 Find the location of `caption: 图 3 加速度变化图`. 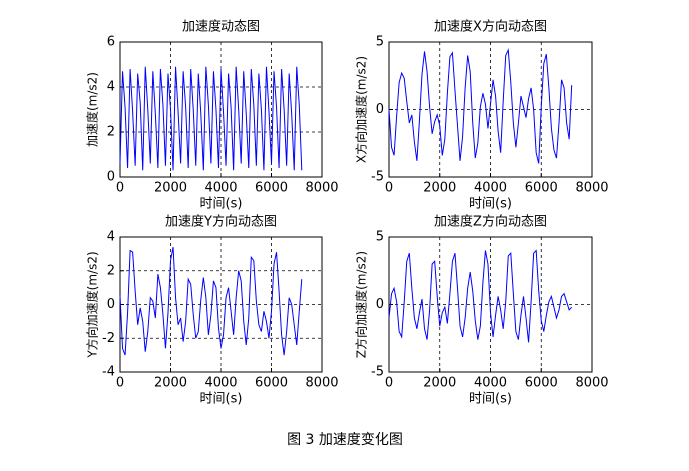

caption: 图 3 加速度变化图 is located at coordinates (345, 440).